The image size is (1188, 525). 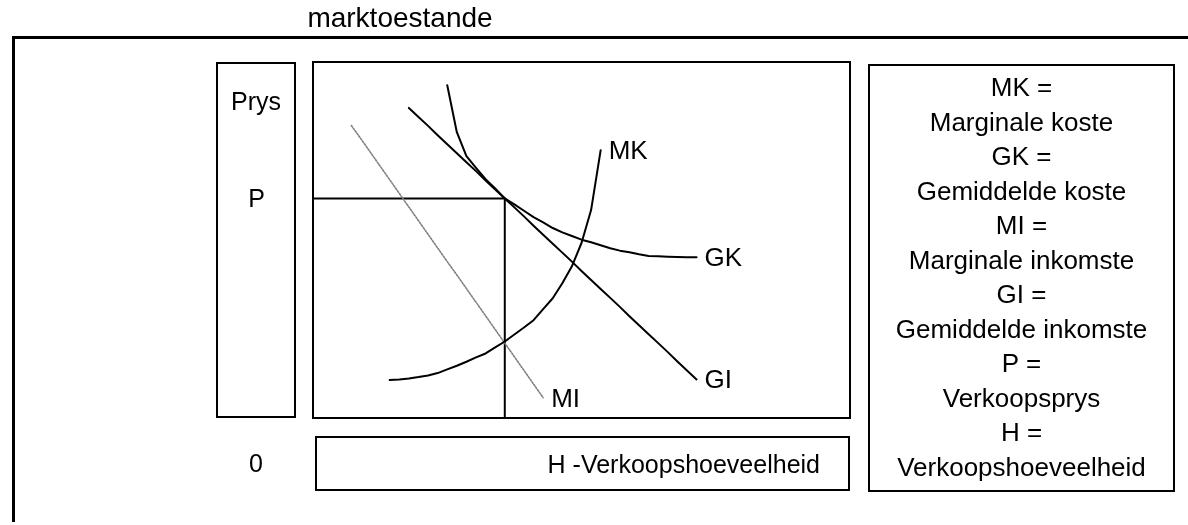 What do you see at coordinates (1021, 398) in the screenshot?
I see `text: Verkoopsprys` at bounding box center [1021, 398].